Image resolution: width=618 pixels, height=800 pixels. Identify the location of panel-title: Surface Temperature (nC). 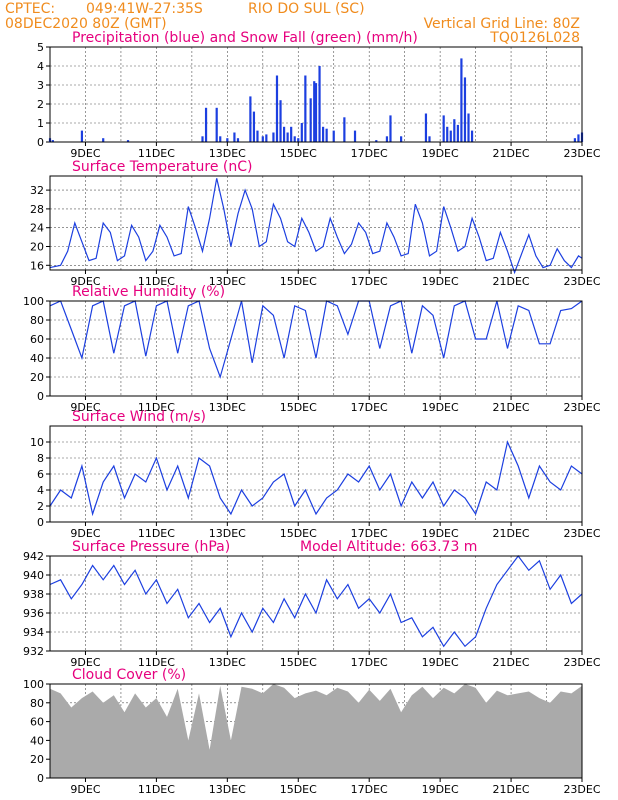
(162, 167).